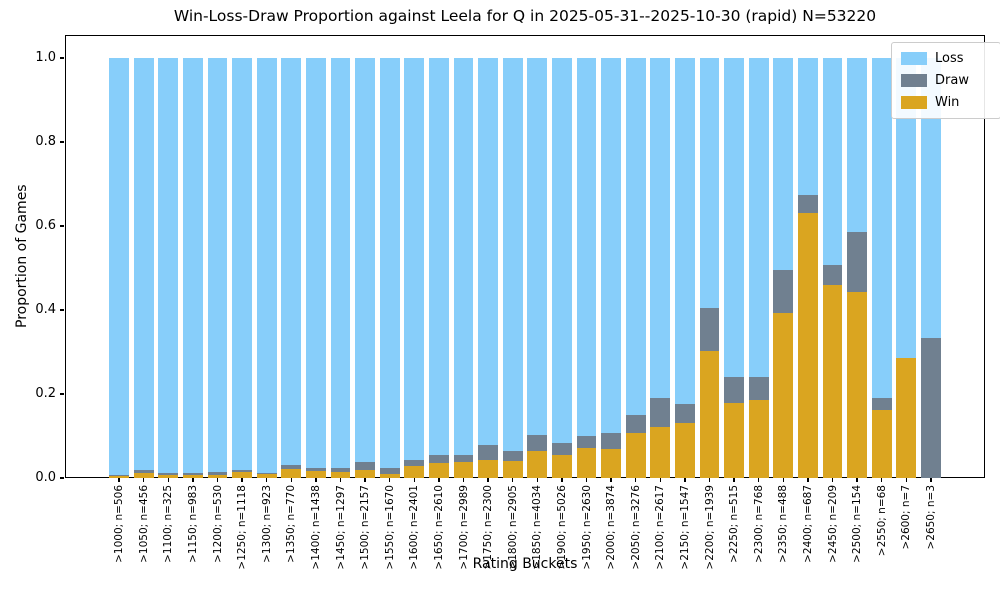 This screenshot has height=600, width=1000. Describe the element at coordinates (947, 102) in the screenshot. I see `legend-label-win: Win` at that location.